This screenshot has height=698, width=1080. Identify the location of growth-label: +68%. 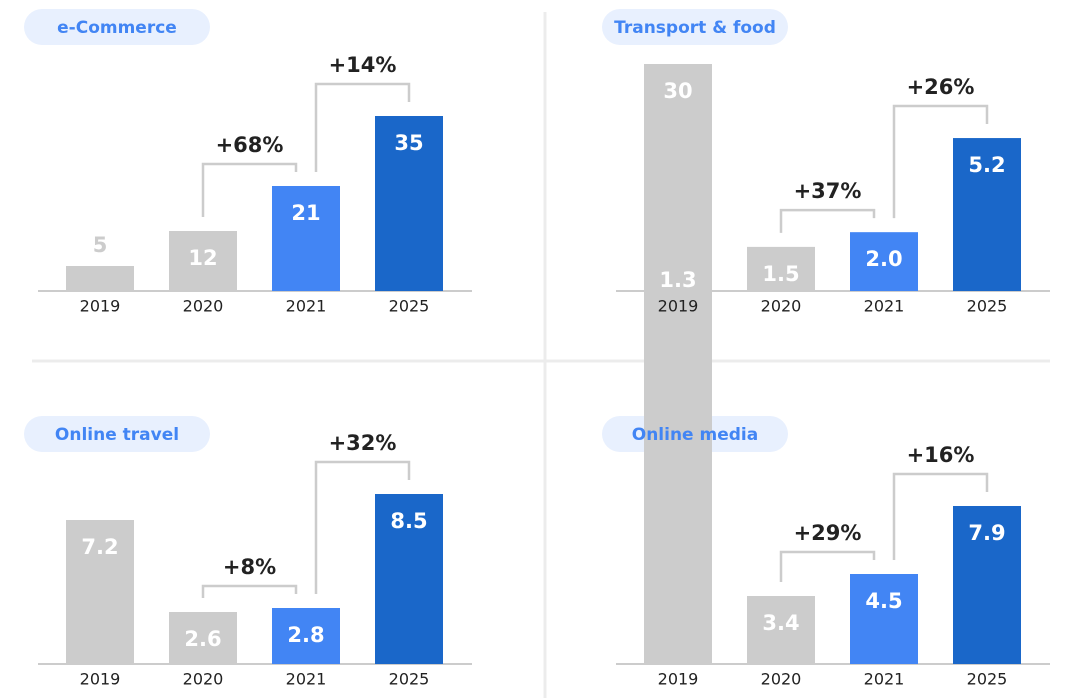
(250, 145).